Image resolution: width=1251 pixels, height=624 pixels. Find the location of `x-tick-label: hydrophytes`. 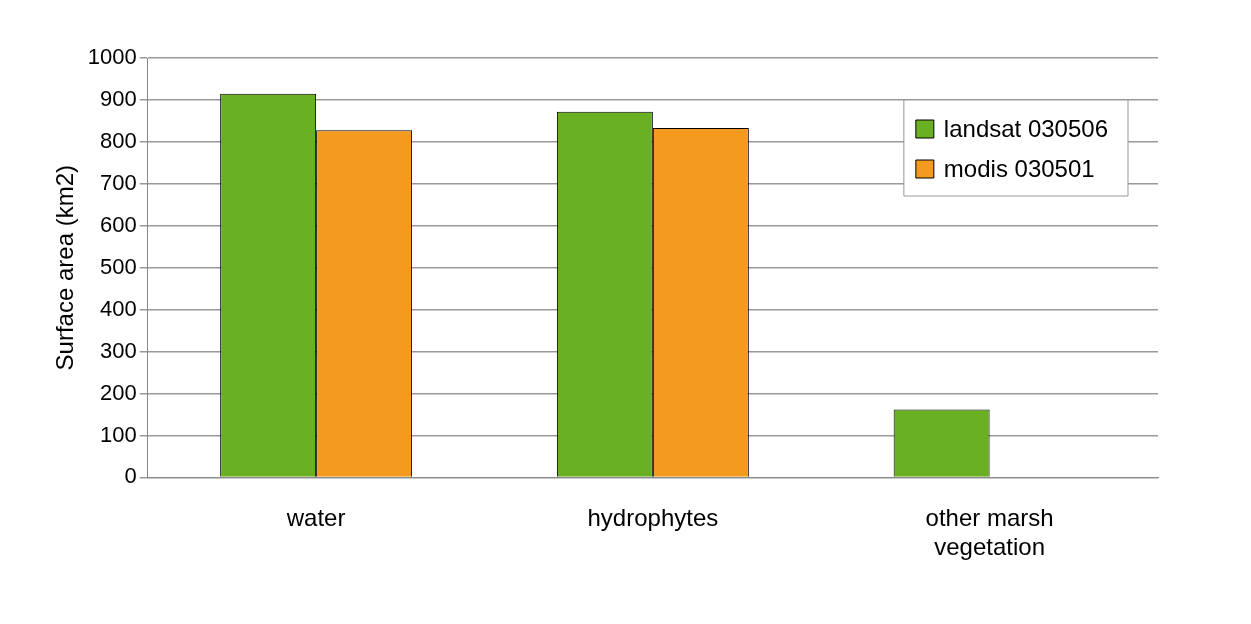

x-tick-label: hydrophytes is located at coordinates (653, 518).